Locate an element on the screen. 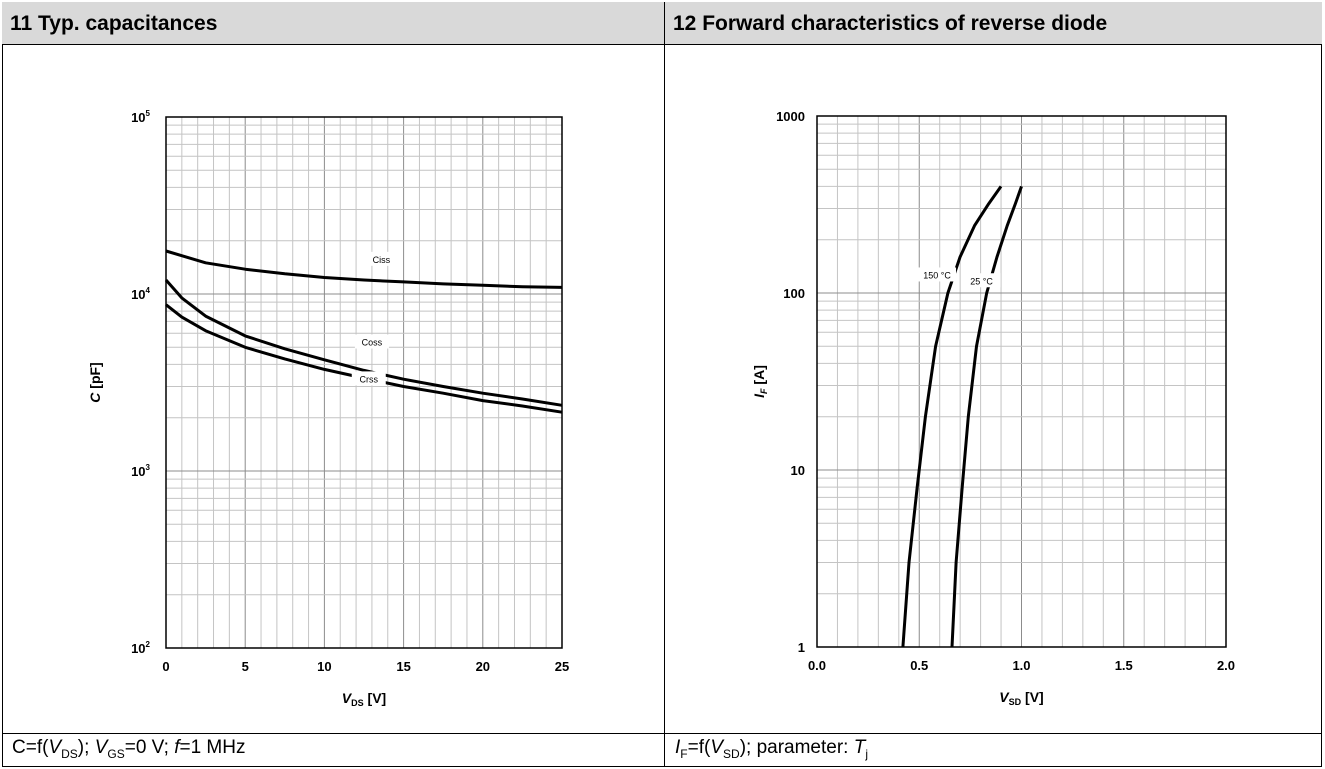 This screenshot has height=769, width=1325. left-panel-title: 11 Typ. capacitances is located at coordinates (333, 23).